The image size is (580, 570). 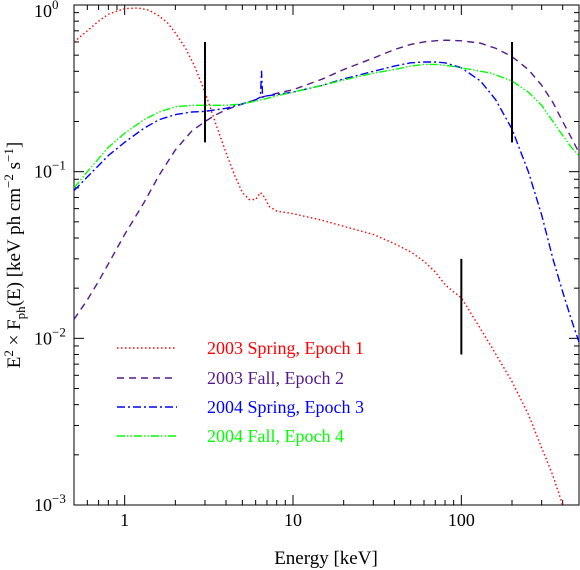 What do you see at coordinates (285, 348) in the screenshot?
I see `legend-label-1: 2003 Spring, Epoch 1` at bounding box center [285, 348].